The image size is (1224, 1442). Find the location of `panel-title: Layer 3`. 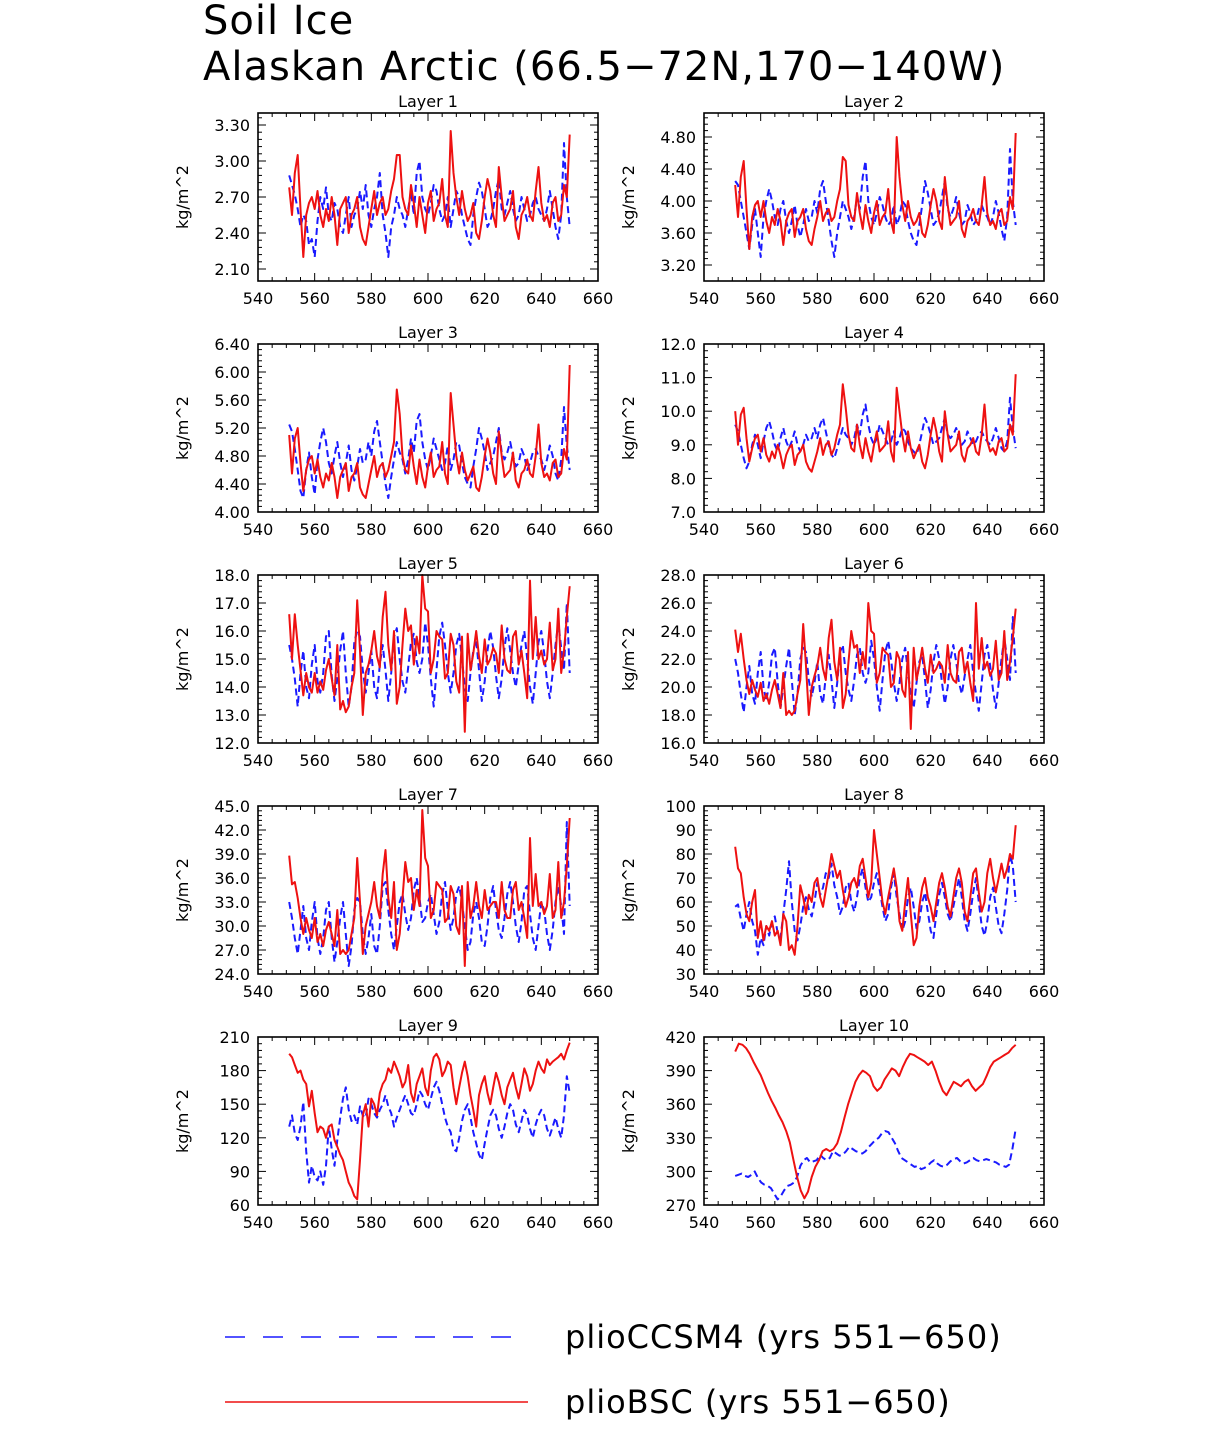

panel-title: Layer 3 is located at coordinates (428, 332).